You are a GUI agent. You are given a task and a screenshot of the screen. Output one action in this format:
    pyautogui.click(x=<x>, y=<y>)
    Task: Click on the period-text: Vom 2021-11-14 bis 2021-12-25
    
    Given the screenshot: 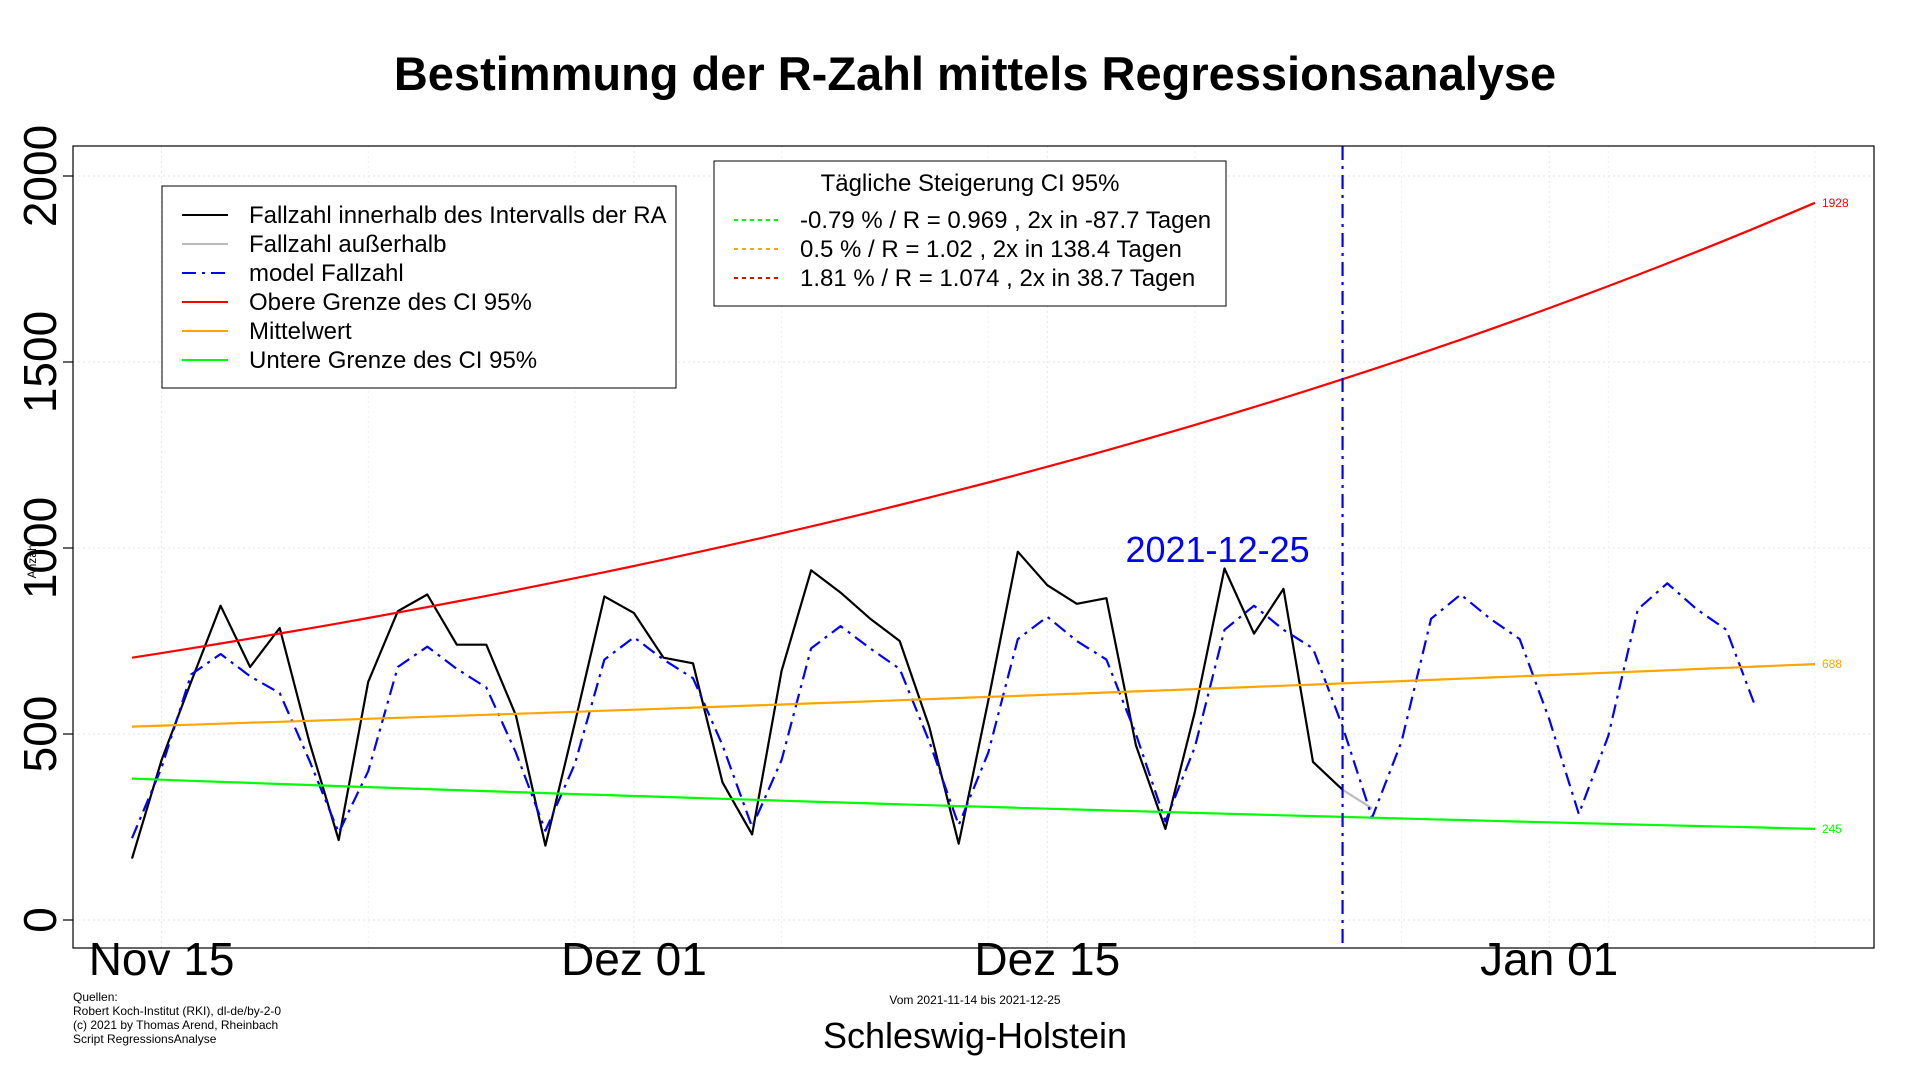 What is the action you would take?
    pyautogui.click(x=975, y=1000)
    